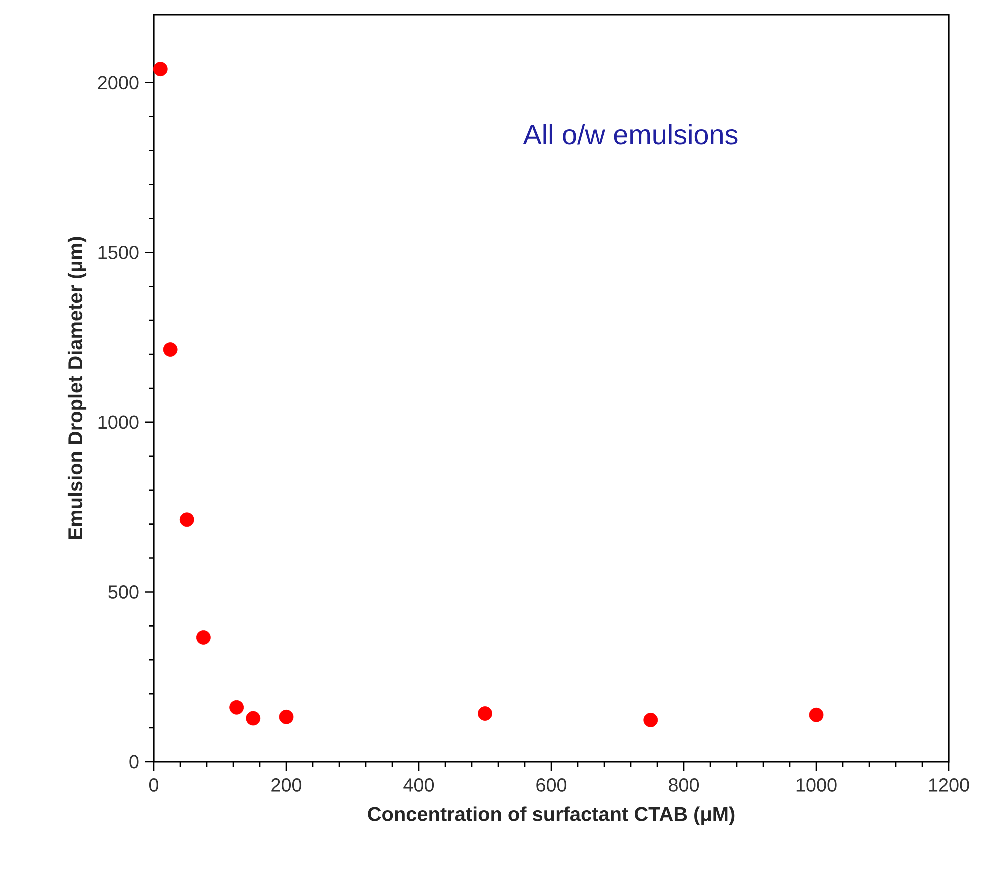 The height and width of the screenshot is (869, 984). What do you see at coordinates (123, 592) in the screenshot?
I see `y-tick-label: 500` at bounding box center [123, 592].